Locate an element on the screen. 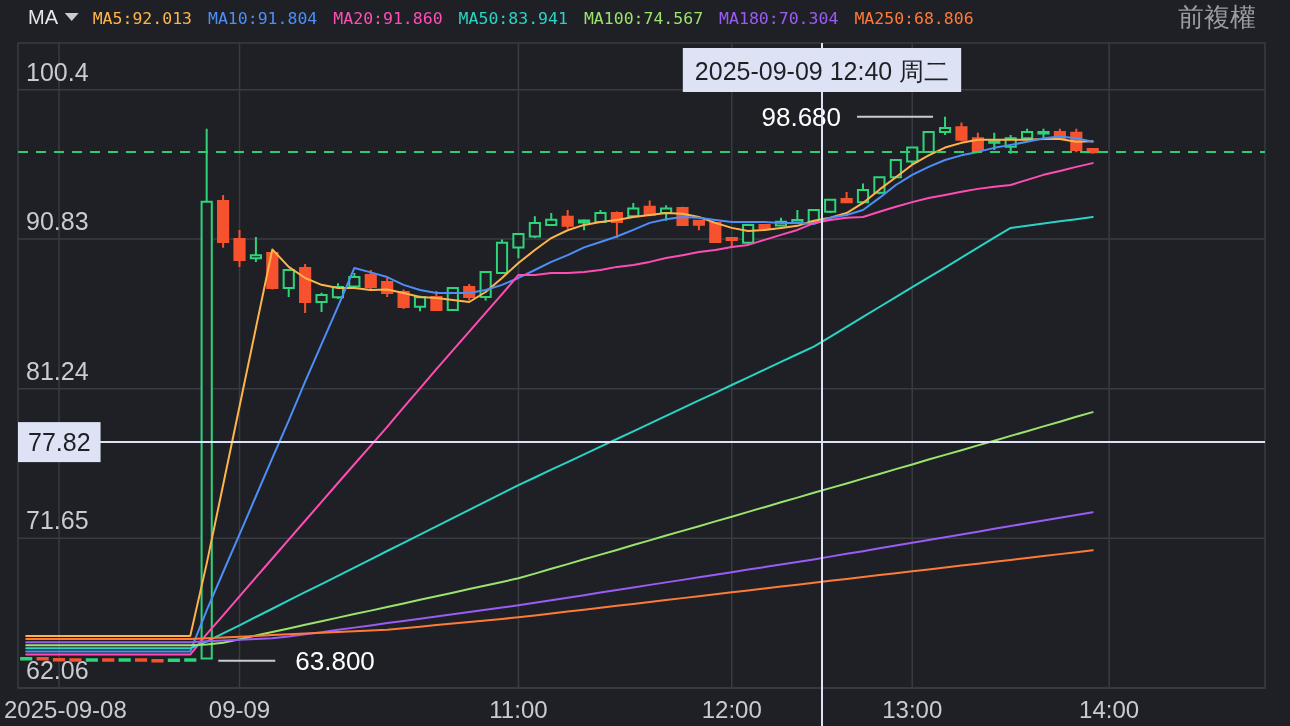  y-tick-label: 62.06 is located at coordinates (57, 670).